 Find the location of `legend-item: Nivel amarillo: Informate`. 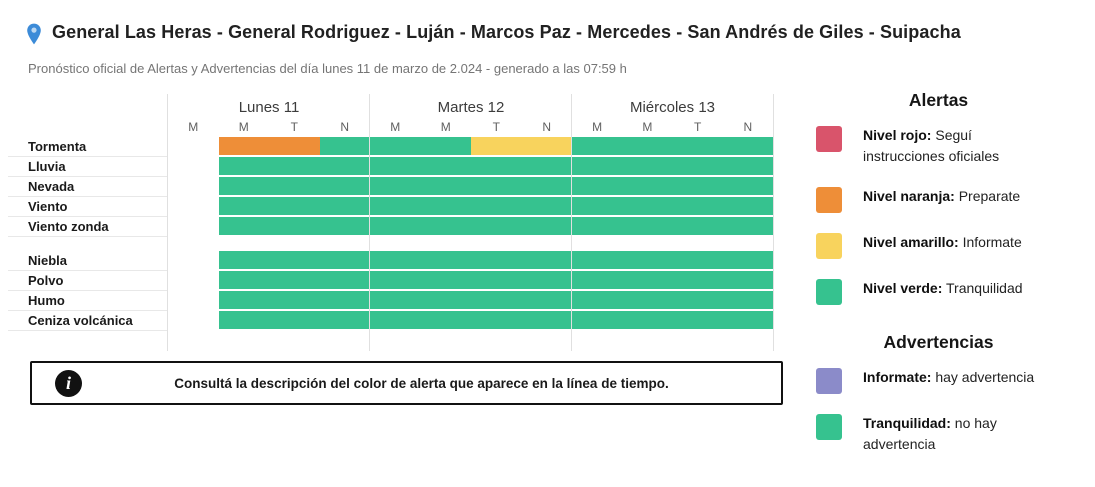

legend-item: Nivel amarillo: Informate is located at coordinates (938, 245).